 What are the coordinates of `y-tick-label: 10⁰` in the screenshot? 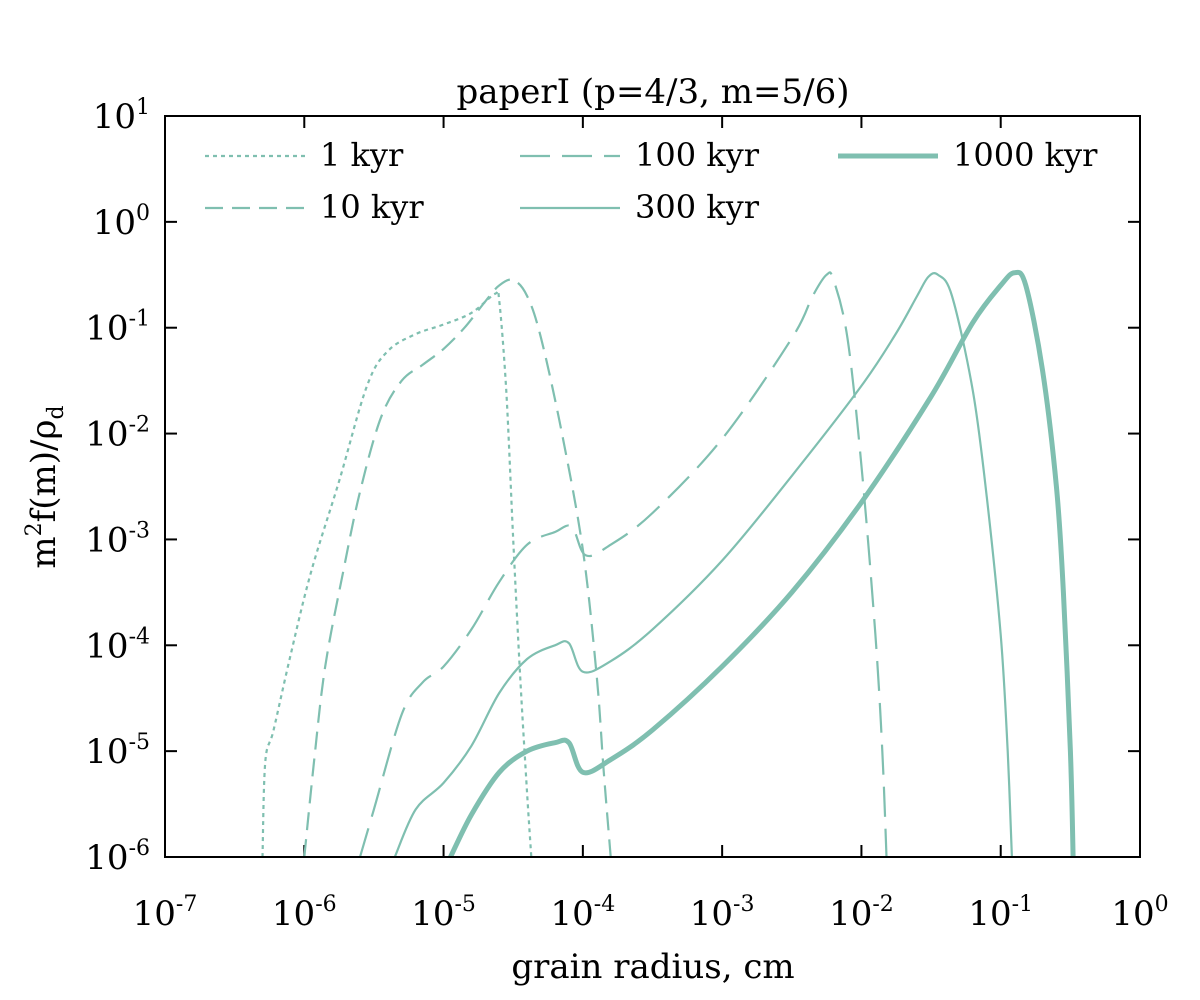 It's located at (121, 222).